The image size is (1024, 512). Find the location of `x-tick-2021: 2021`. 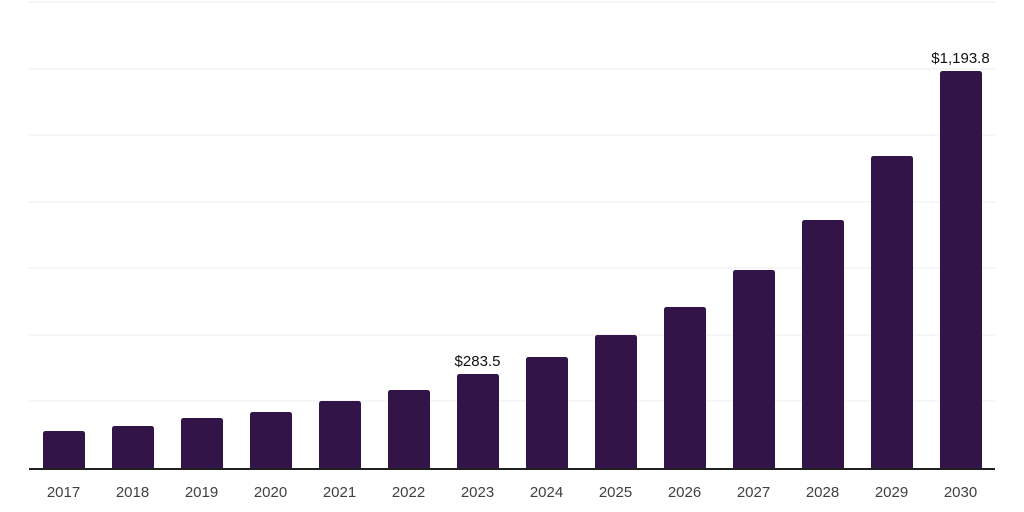

x-tick-2021: 2021 is located at coordinates (339, 492).